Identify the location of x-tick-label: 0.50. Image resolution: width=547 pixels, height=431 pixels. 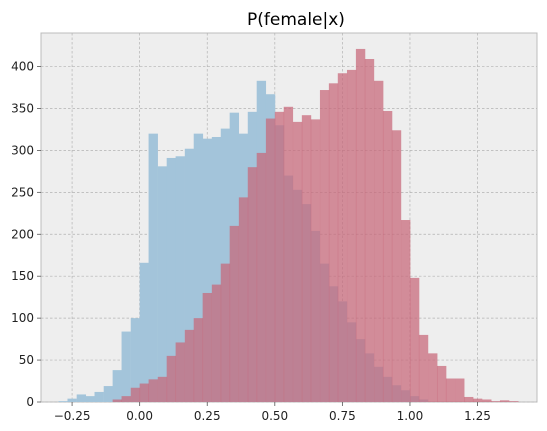
(274, 416).